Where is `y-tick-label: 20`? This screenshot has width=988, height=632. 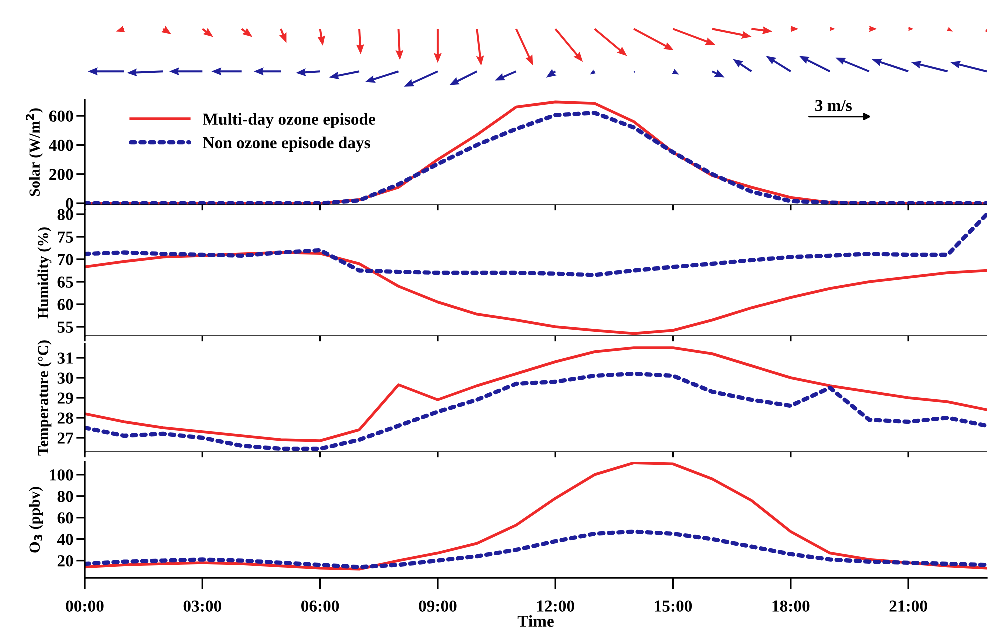
y-tick-label: 20 is located at coordinates (66, 561).